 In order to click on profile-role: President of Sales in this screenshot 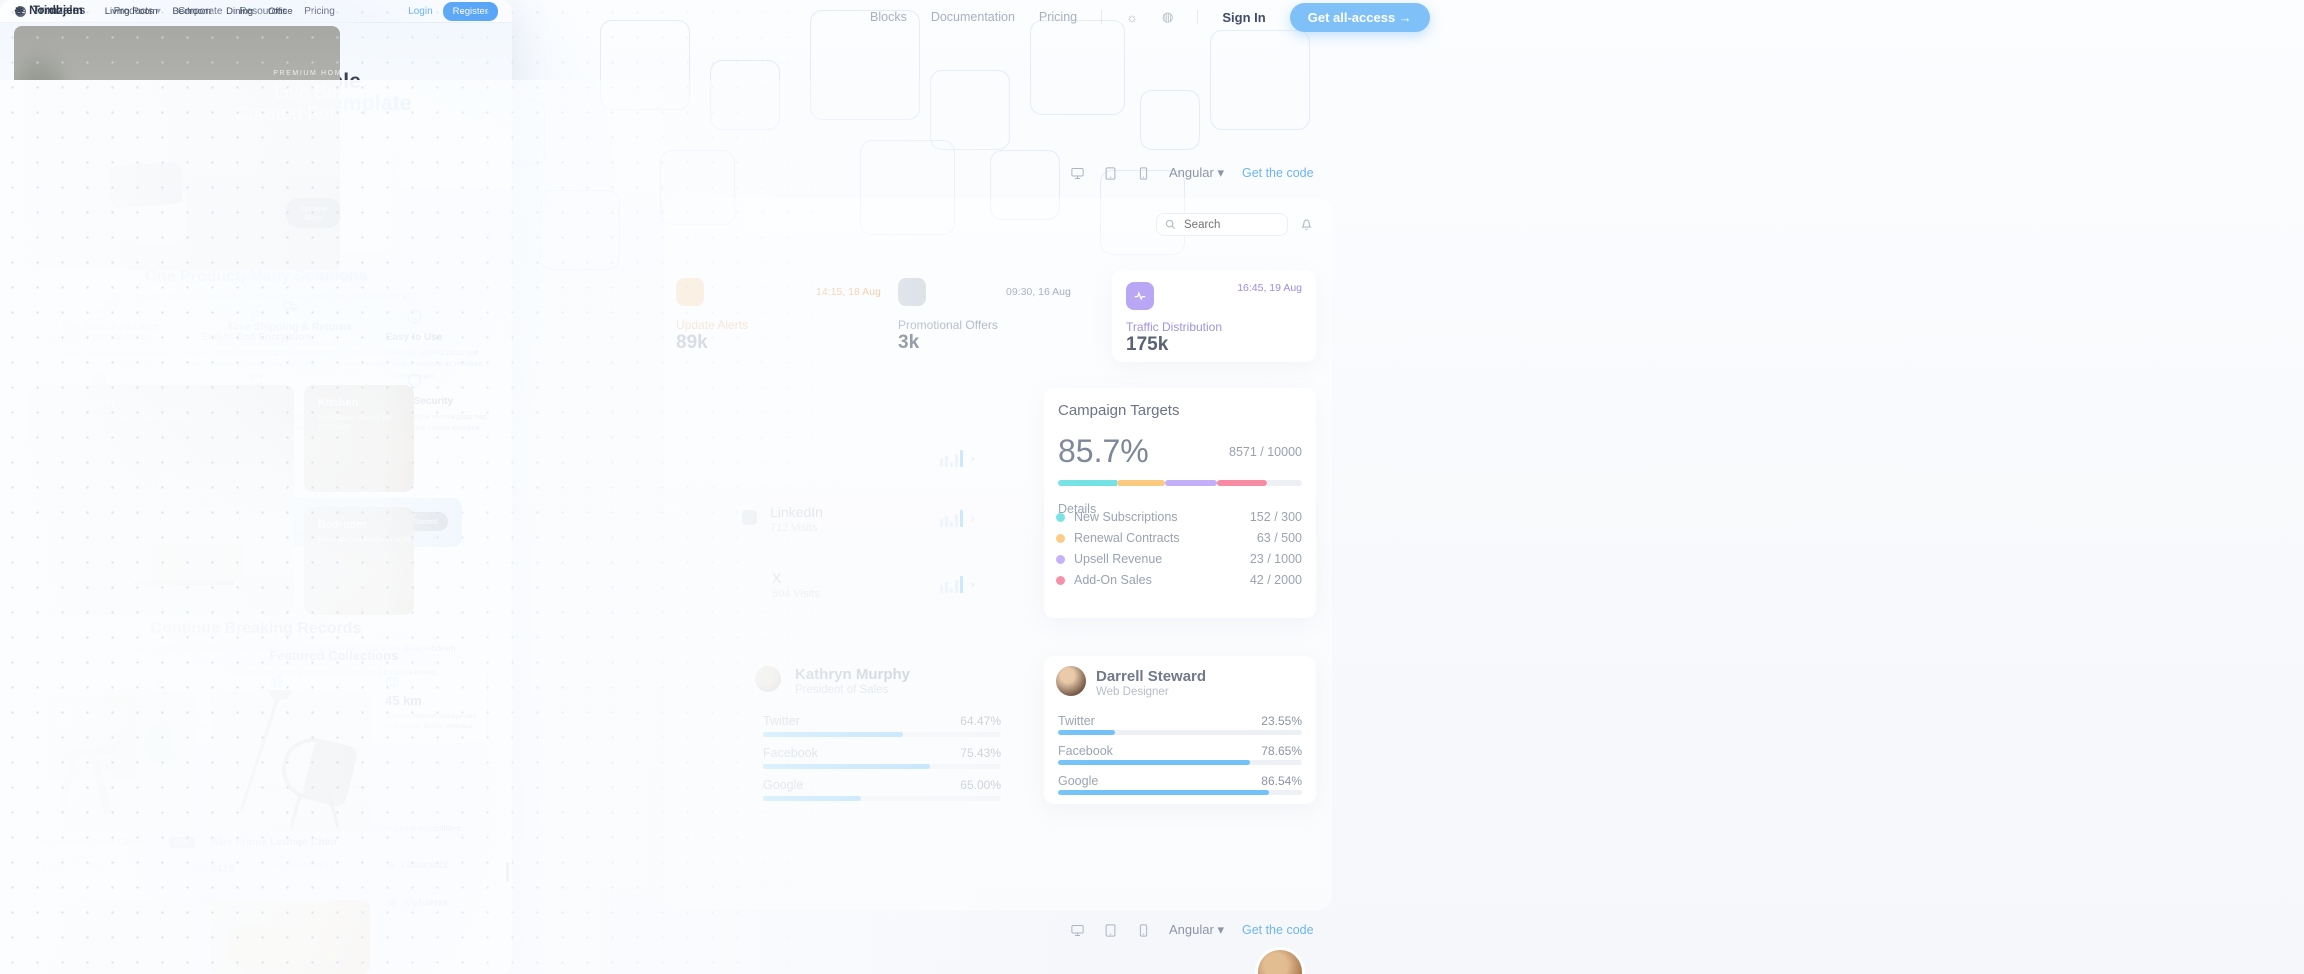, I will do `click(842, 690)`.